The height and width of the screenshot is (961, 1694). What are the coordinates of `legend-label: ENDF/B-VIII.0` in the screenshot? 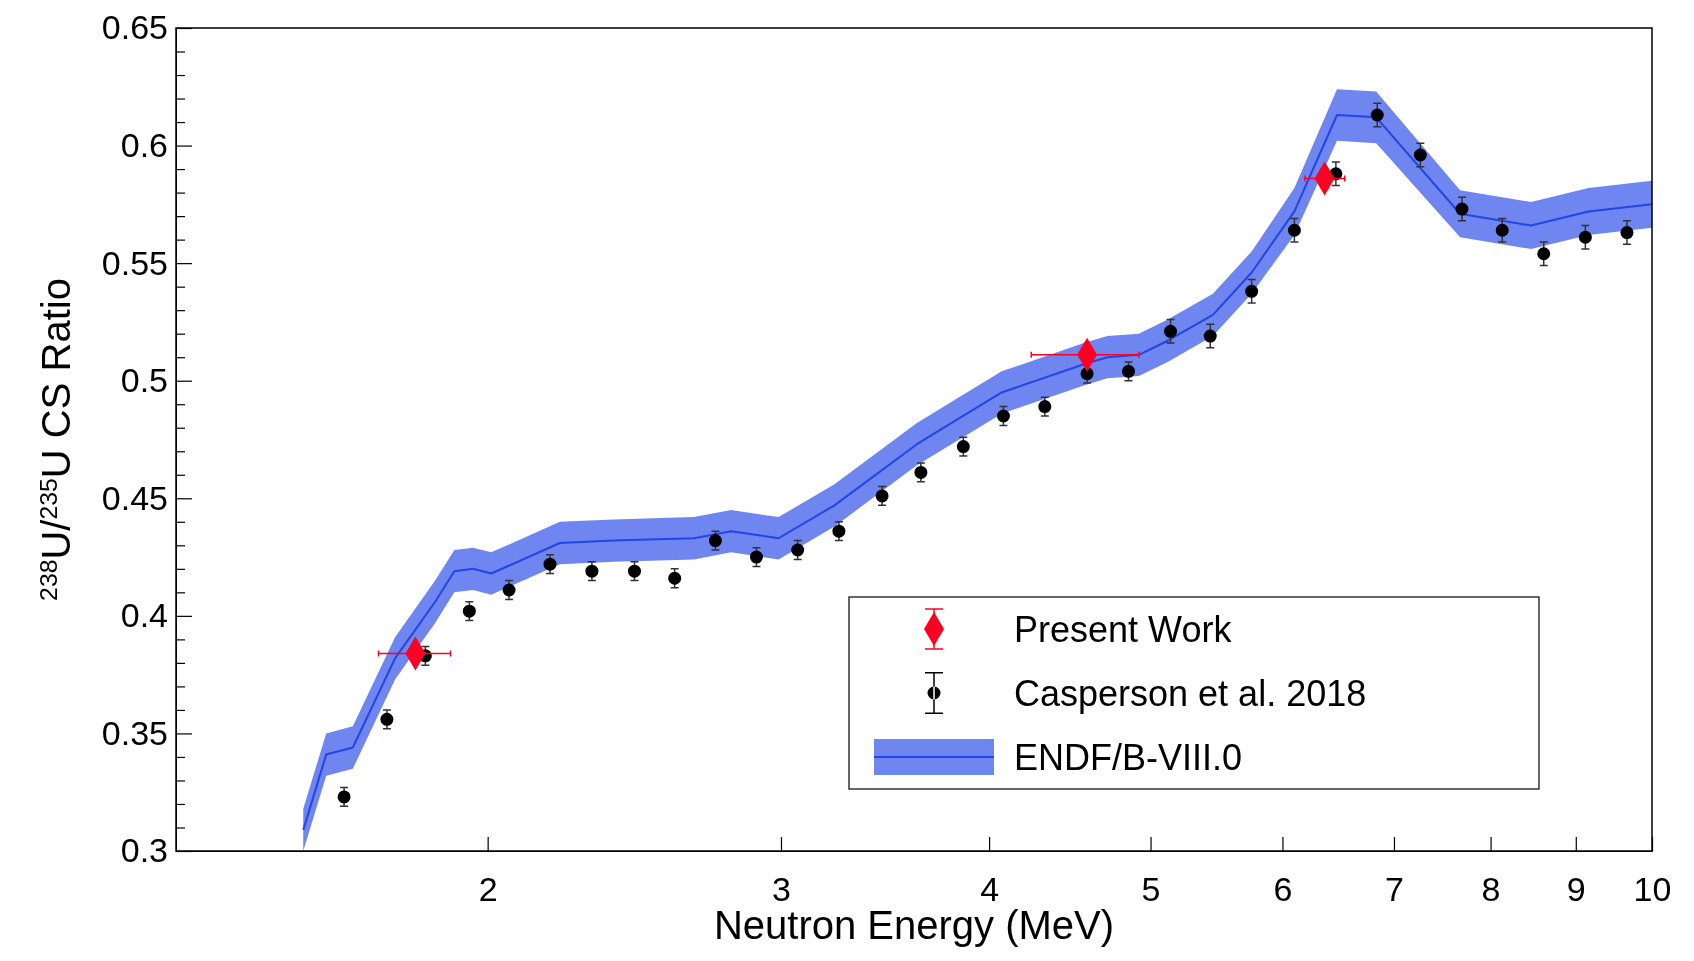 It's located at (1128, 757).